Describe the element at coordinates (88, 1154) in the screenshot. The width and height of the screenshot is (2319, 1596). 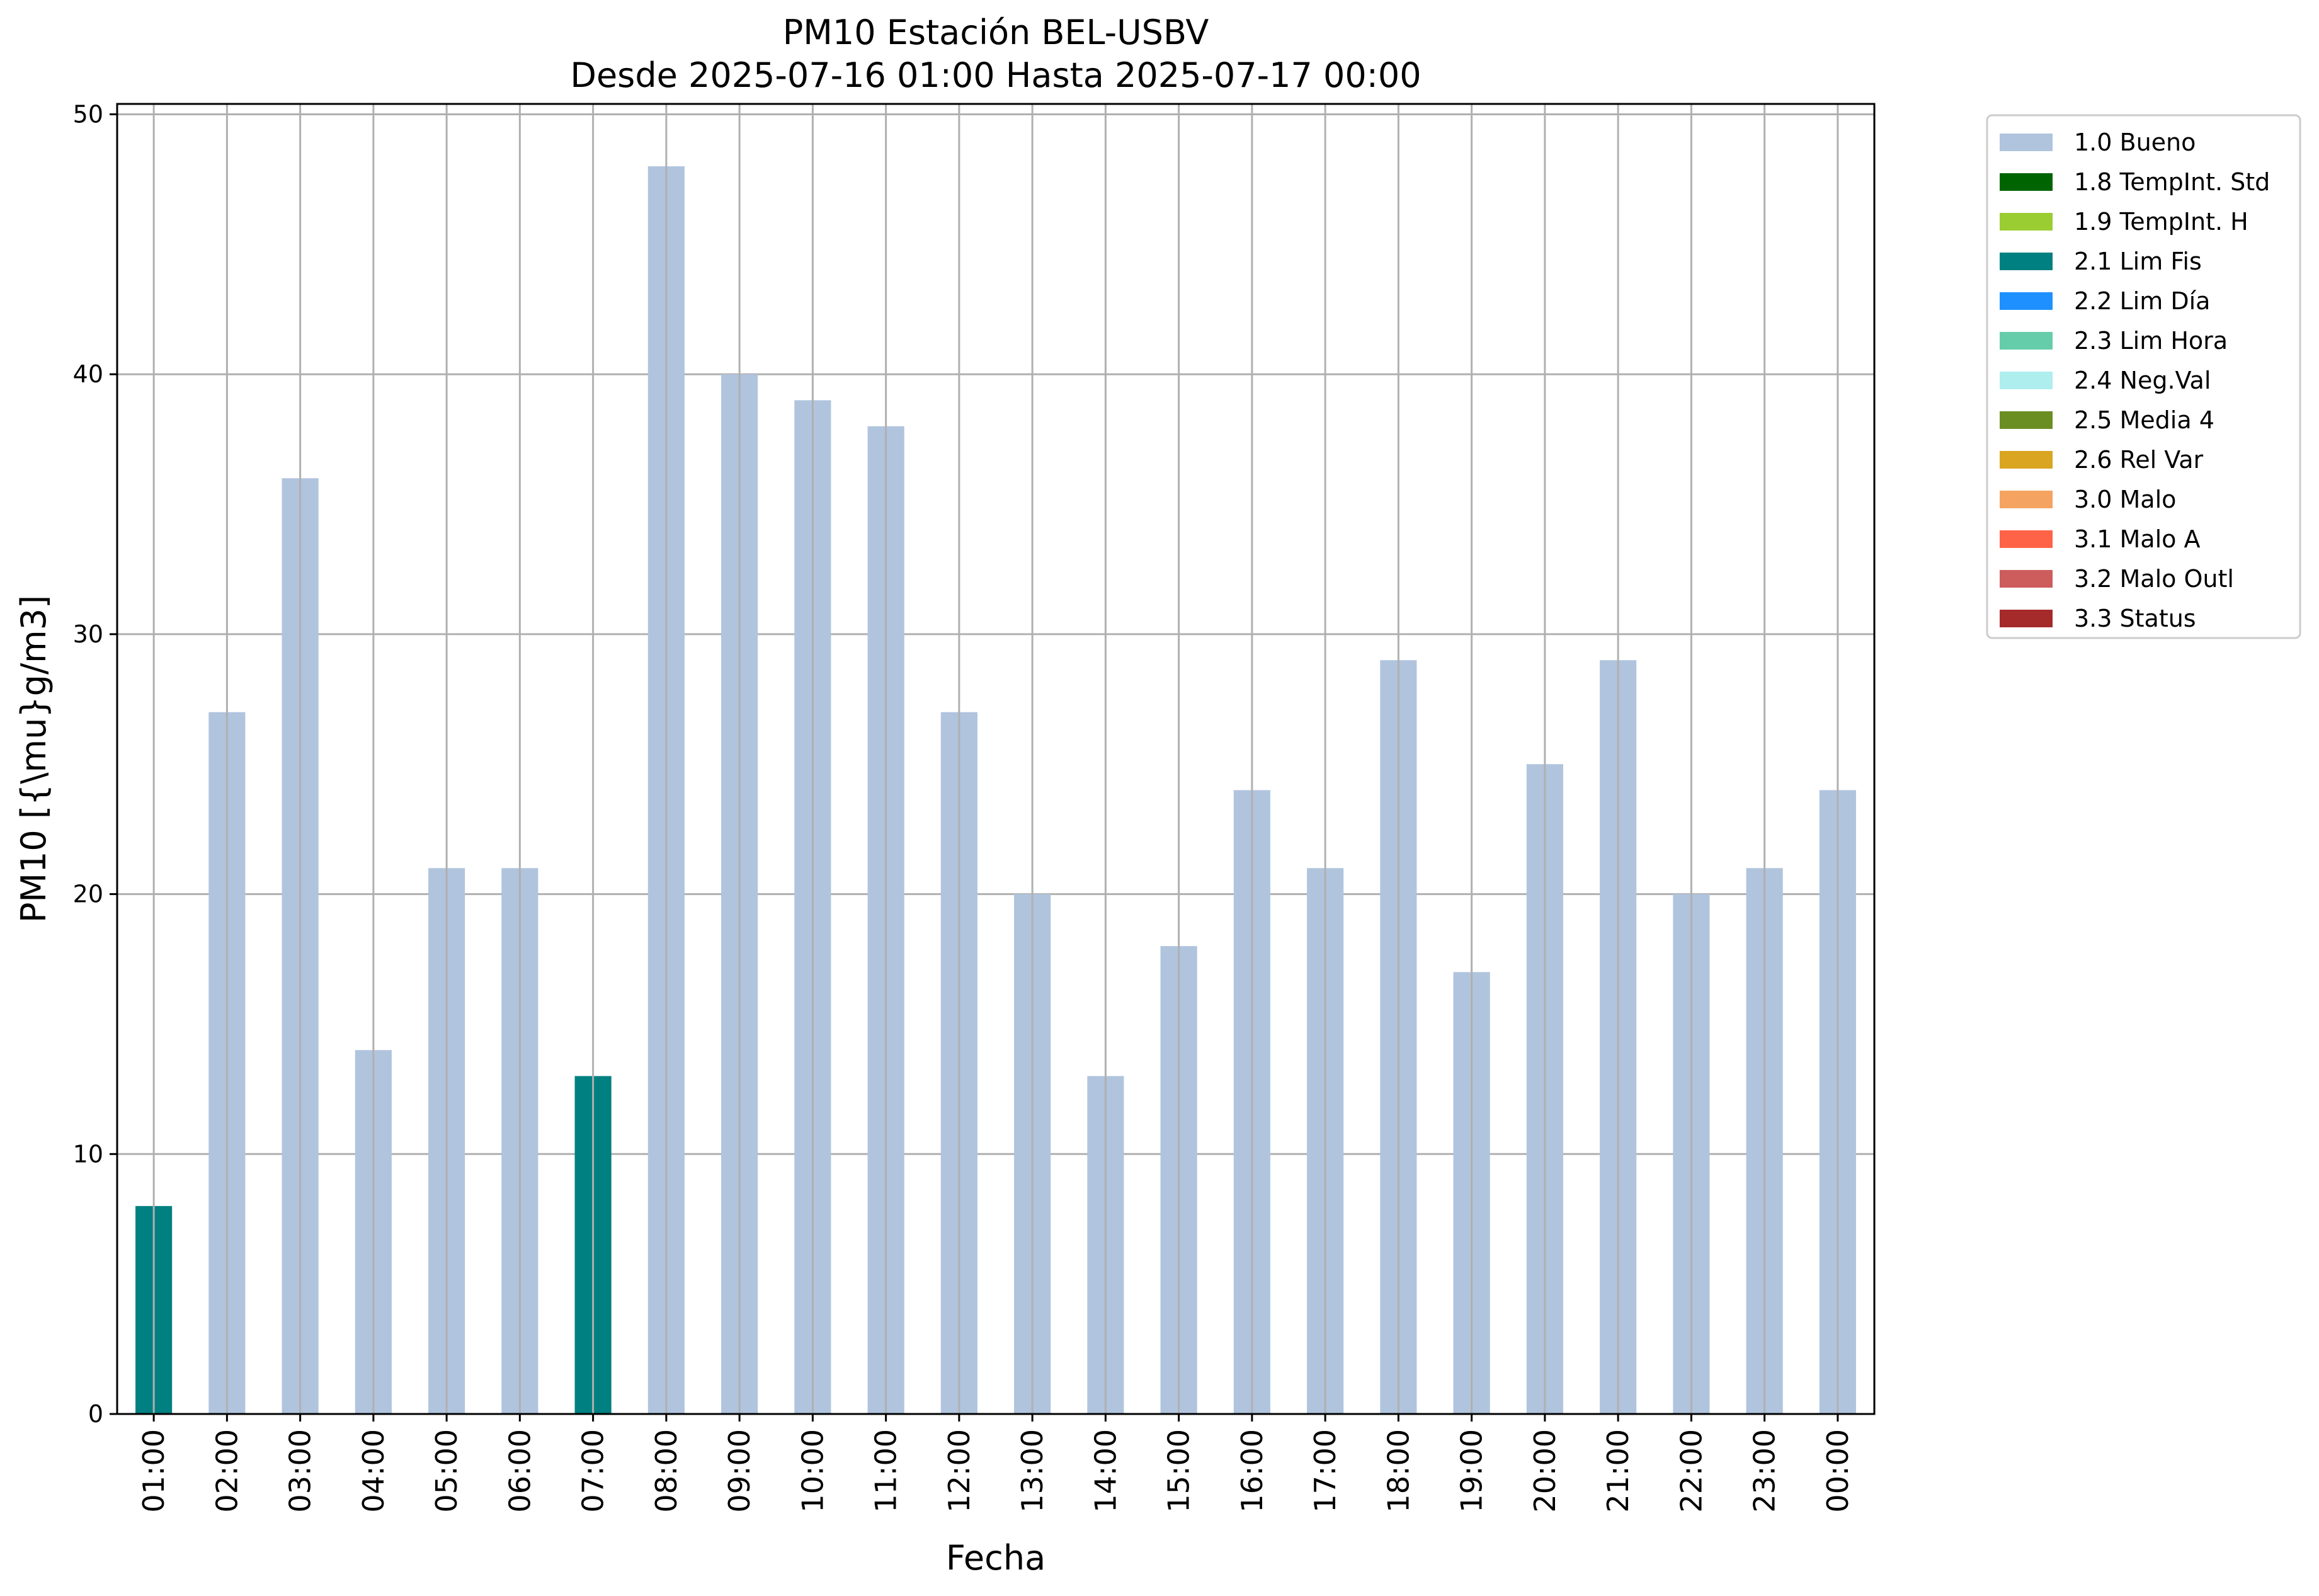
I see `y-tick-label: 10` at that location.